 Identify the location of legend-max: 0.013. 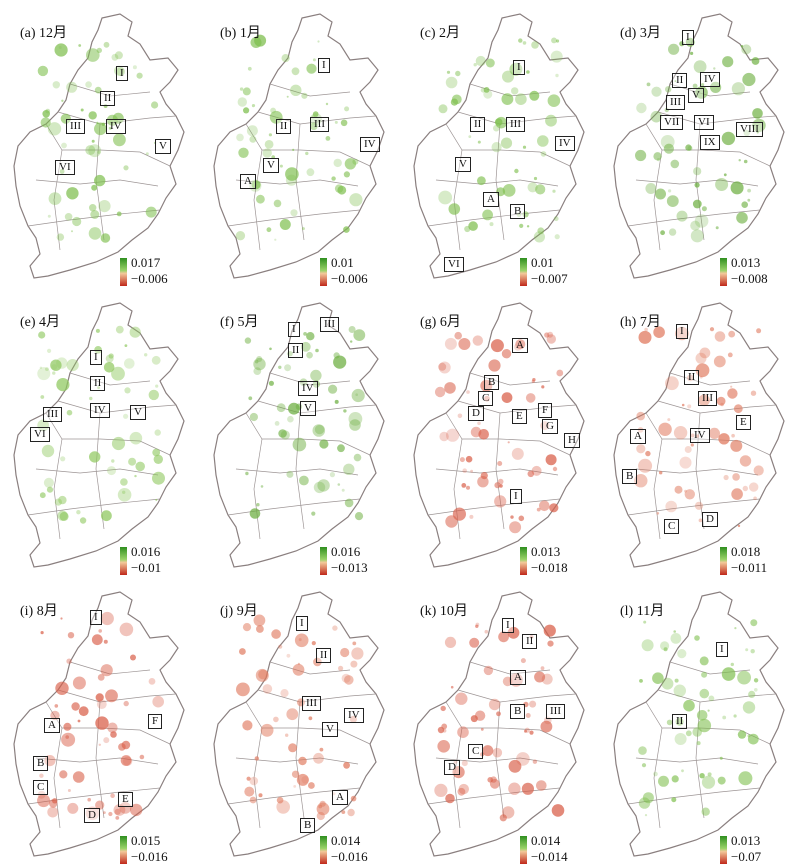
(546, 551).